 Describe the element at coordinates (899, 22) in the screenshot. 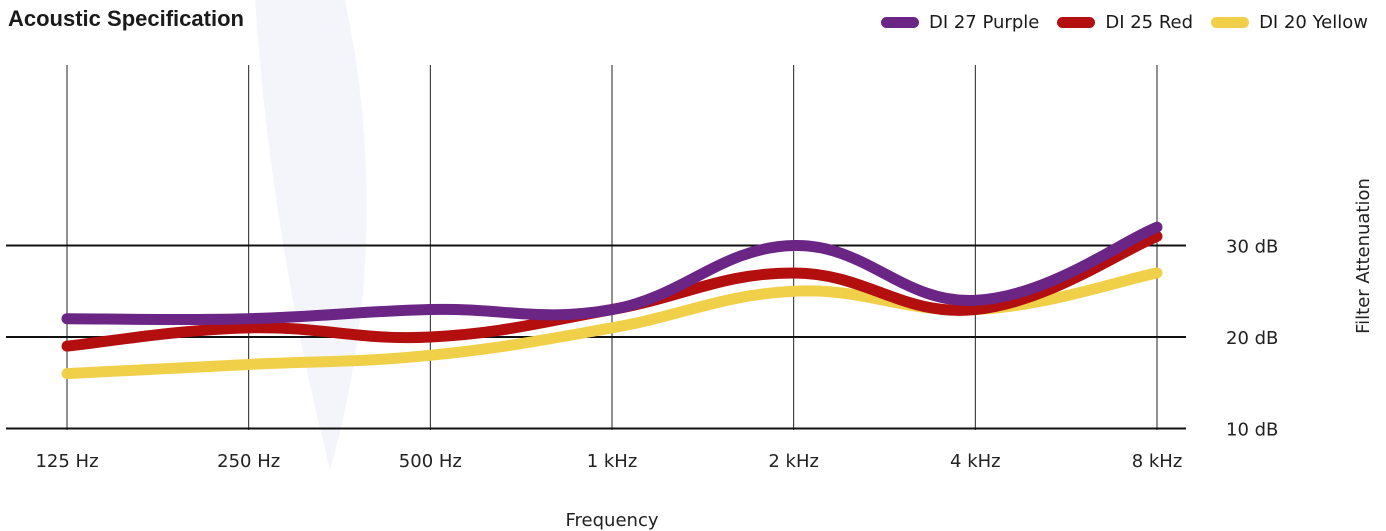

I see `legend-swatch-purple` at that location.